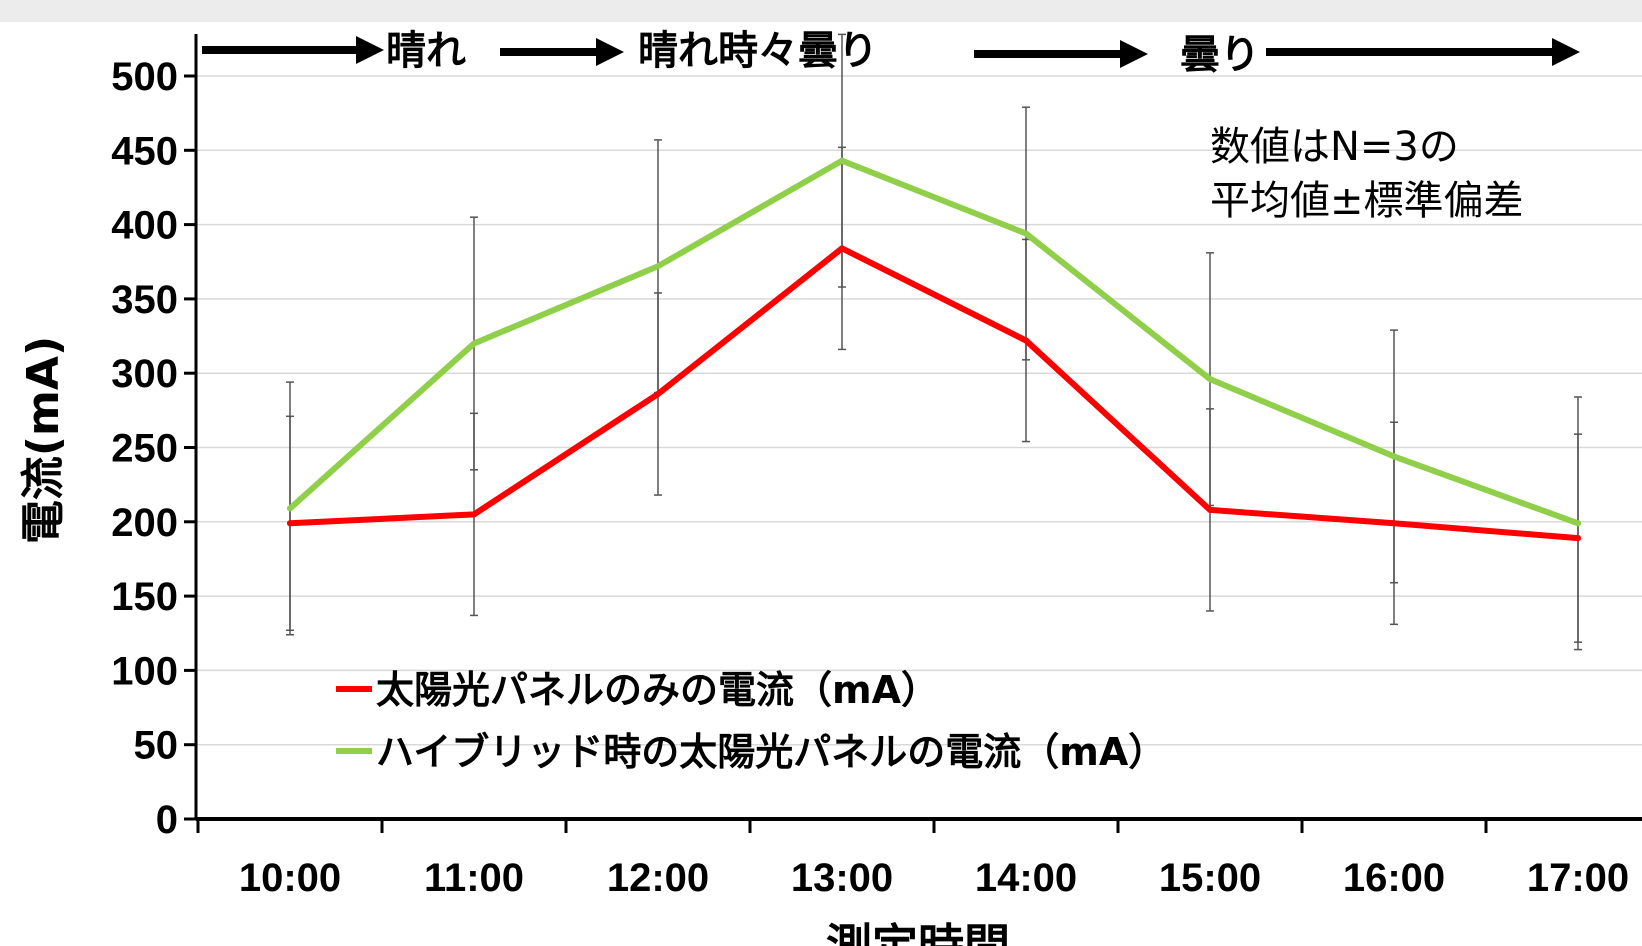  What do you see at coordinates (156, 746) in the screenshot?
I see `y-tick-label-50: 50` at bounding box center [156, 746].